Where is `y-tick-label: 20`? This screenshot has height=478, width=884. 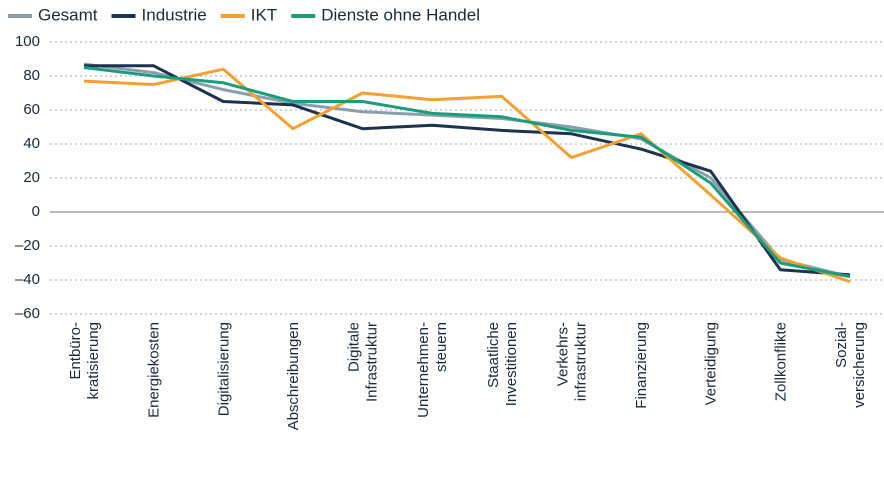 y-tick-label: 20 is located at coordinates (31, 177).